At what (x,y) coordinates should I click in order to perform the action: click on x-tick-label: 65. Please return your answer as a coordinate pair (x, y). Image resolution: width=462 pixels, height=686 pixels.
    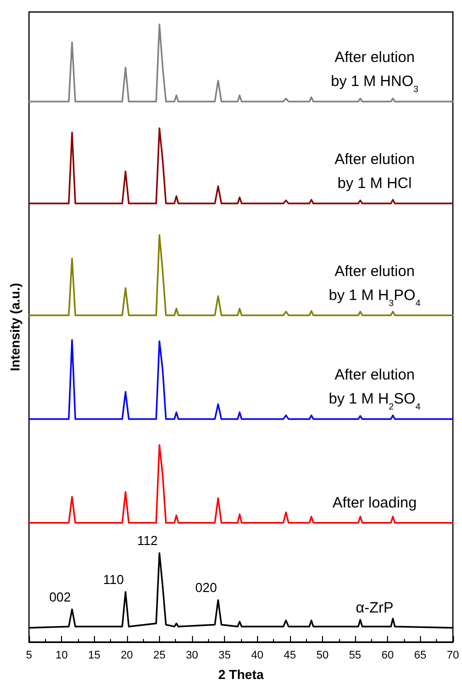
    Looking at the image, I should click on (420, 656).